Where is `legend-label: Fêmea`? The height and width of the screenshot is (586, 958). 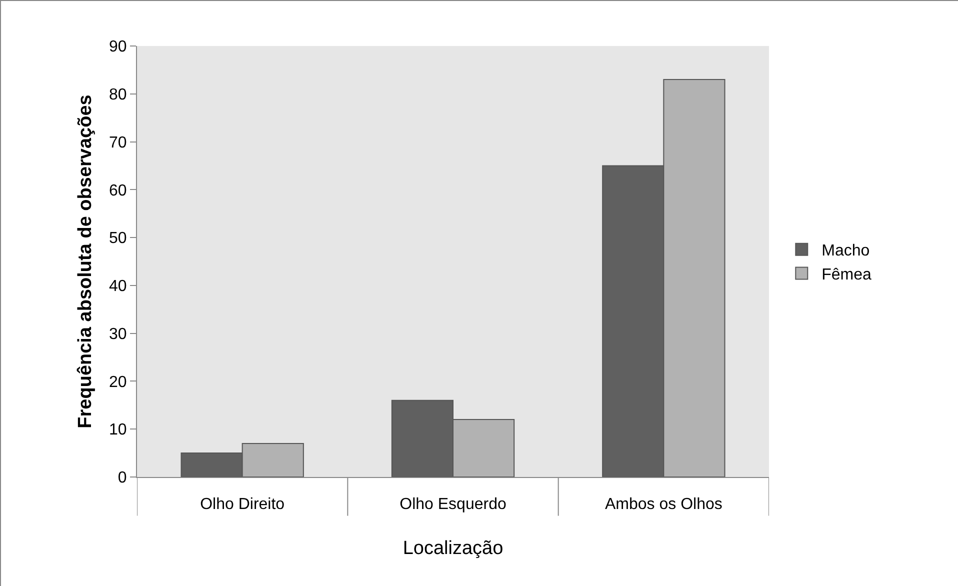 legend-label: Fêmea is located at coordinates (847, 275).